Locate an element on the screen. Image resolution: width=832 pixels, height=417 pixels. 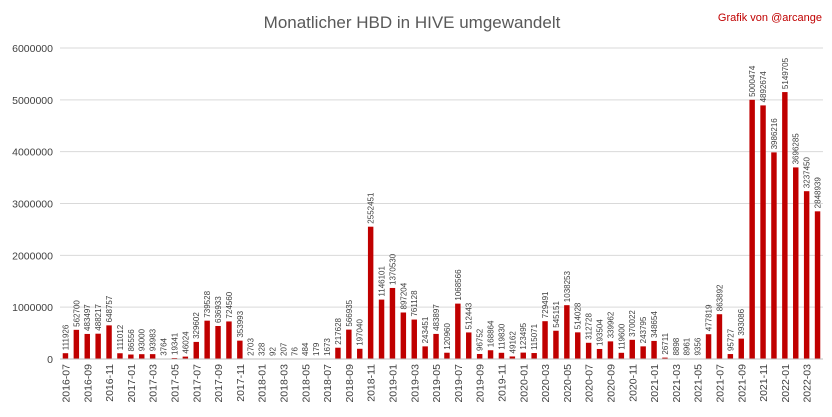
y-tick-label: 1000000 is located at coordinates (32, 308).